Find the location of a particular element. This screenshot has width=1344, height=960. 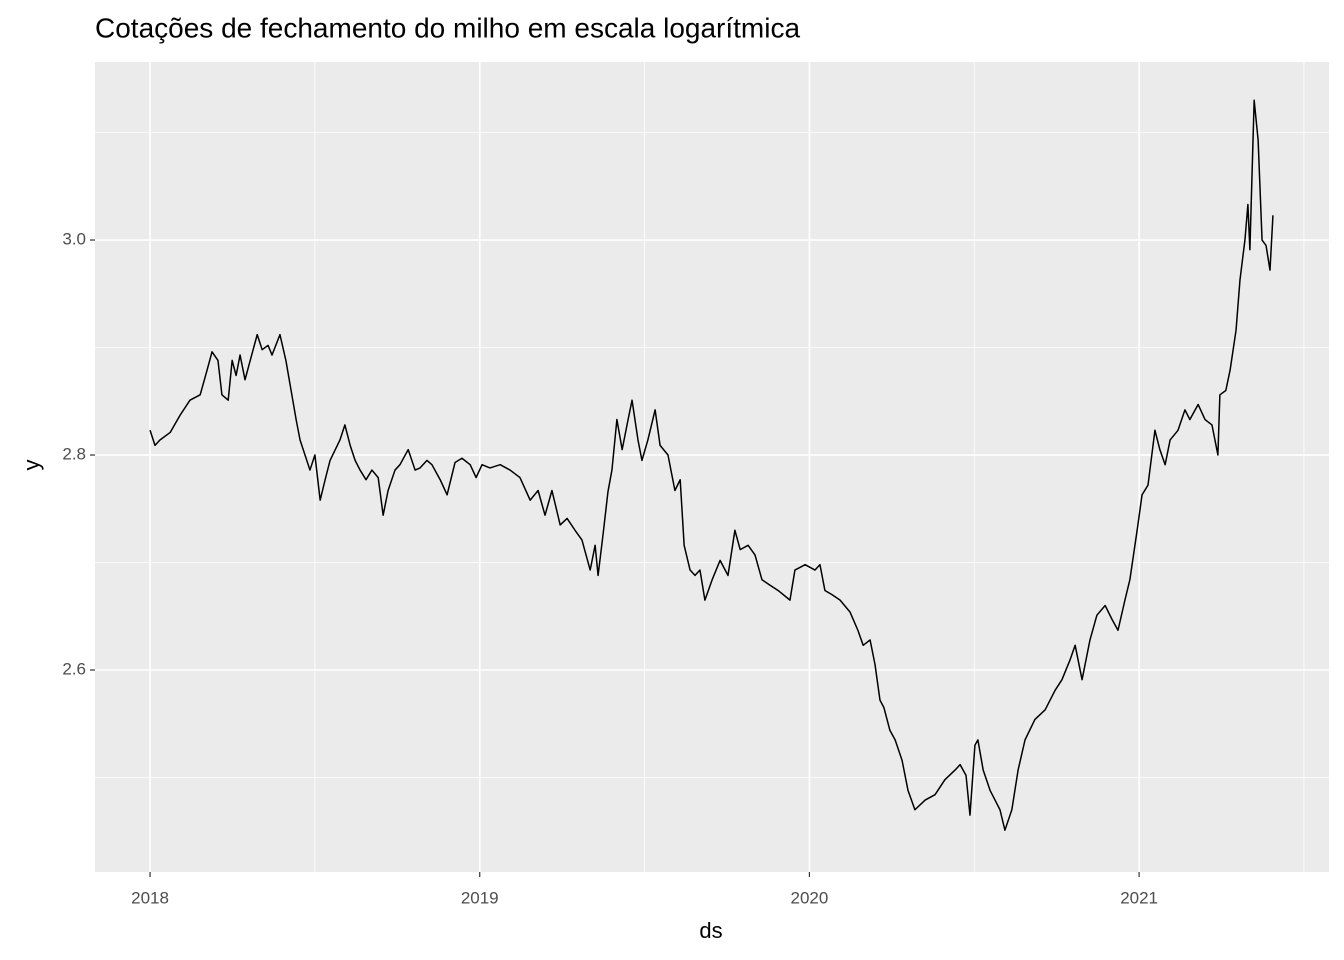

y-tick-label: 3.0 is located at coordinates (74, 239).